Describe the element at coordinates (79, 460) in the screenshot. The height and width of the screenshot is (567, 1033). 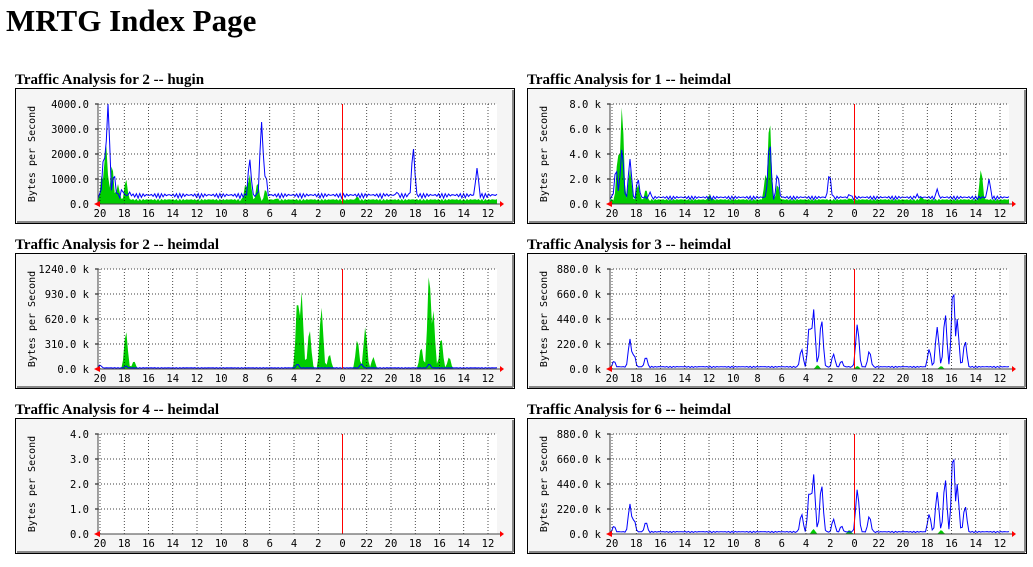
I see `y-tick-label: 3.0` at that location.